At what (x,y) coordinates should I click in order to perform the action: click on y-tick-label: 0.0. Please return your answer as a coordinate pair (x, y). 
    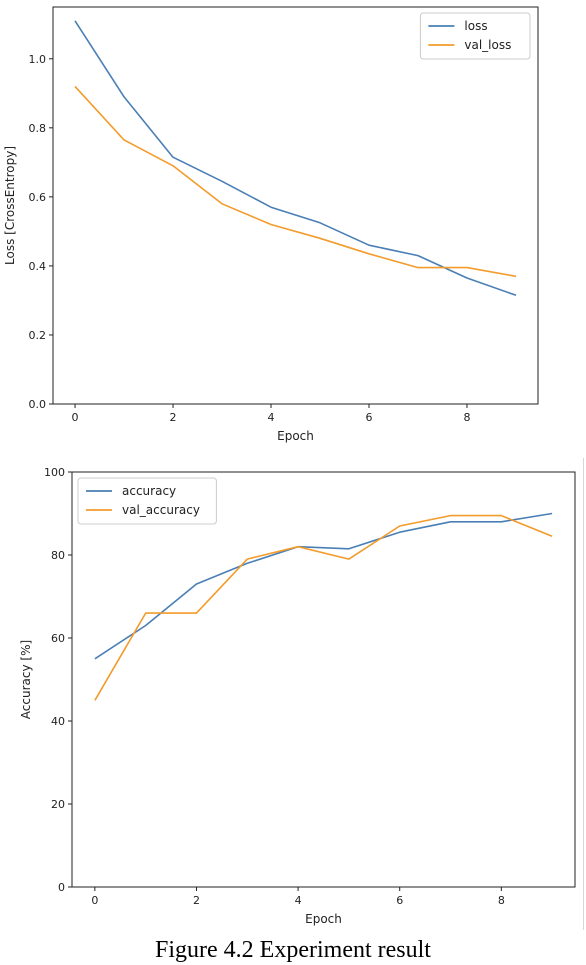
    Looking at the image, I should click on (38, 404).